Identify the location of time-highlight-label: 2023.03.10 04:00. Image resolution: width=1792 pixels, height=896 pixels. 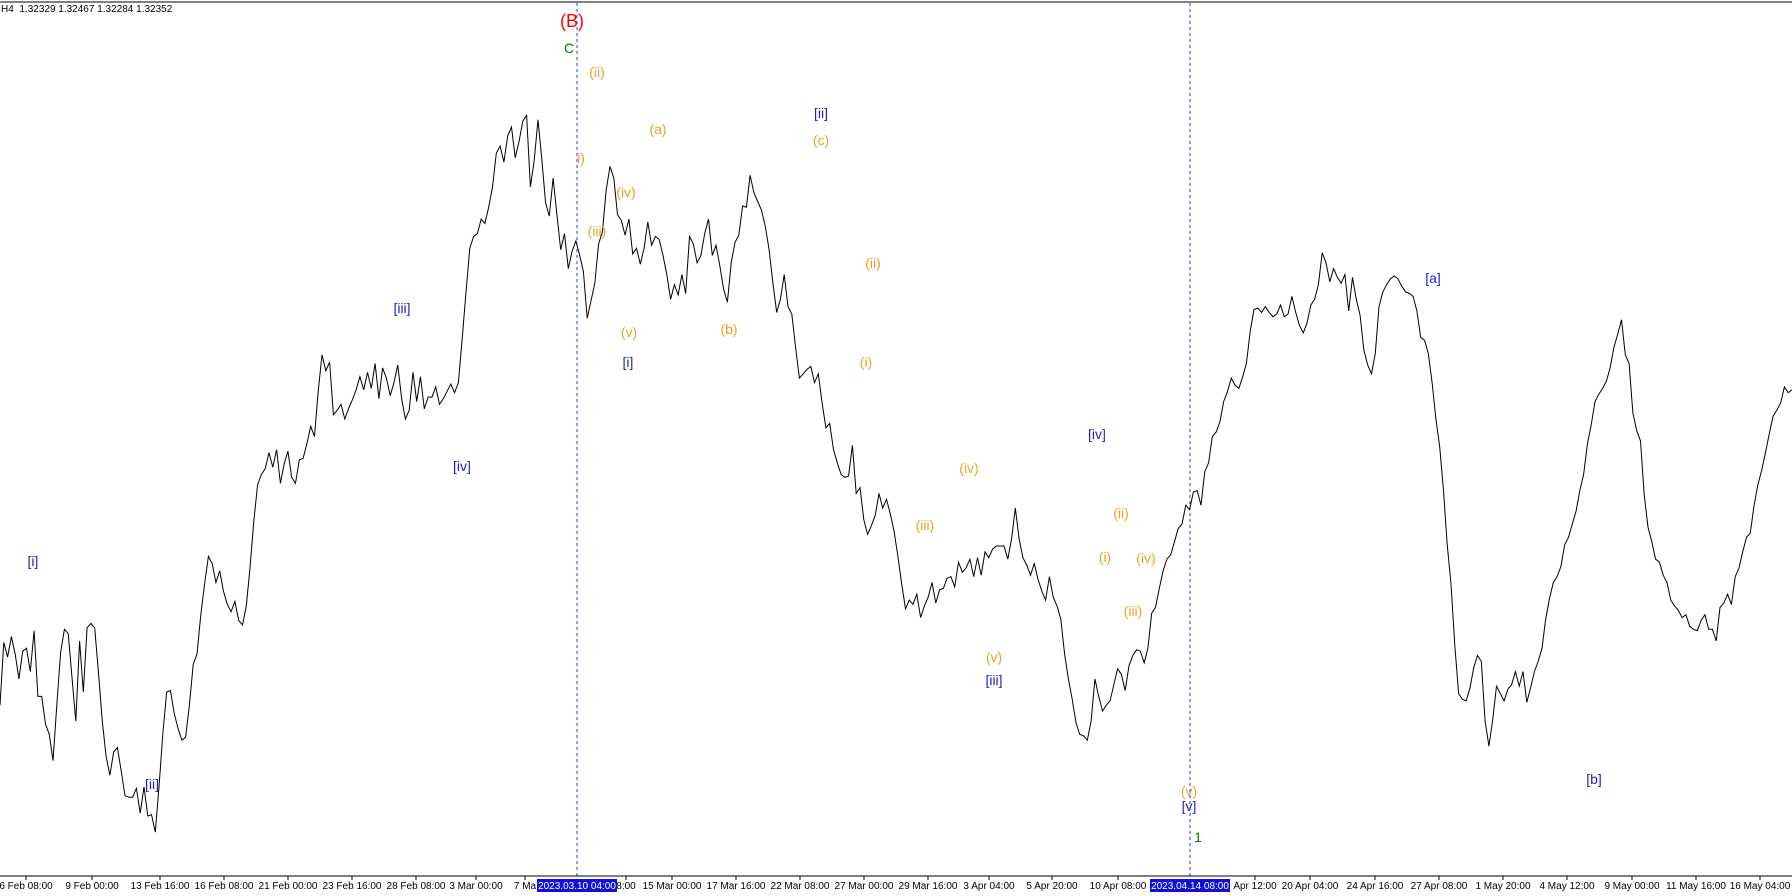
(577, 886).